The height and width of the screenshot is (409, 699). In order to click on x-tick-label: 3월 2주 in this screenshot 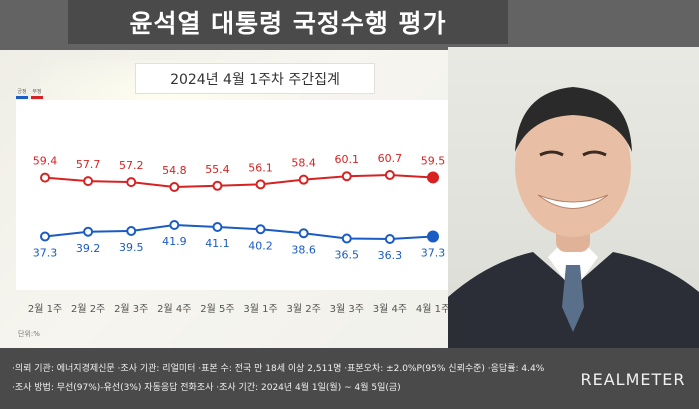, I will do `click(304, 309)`.